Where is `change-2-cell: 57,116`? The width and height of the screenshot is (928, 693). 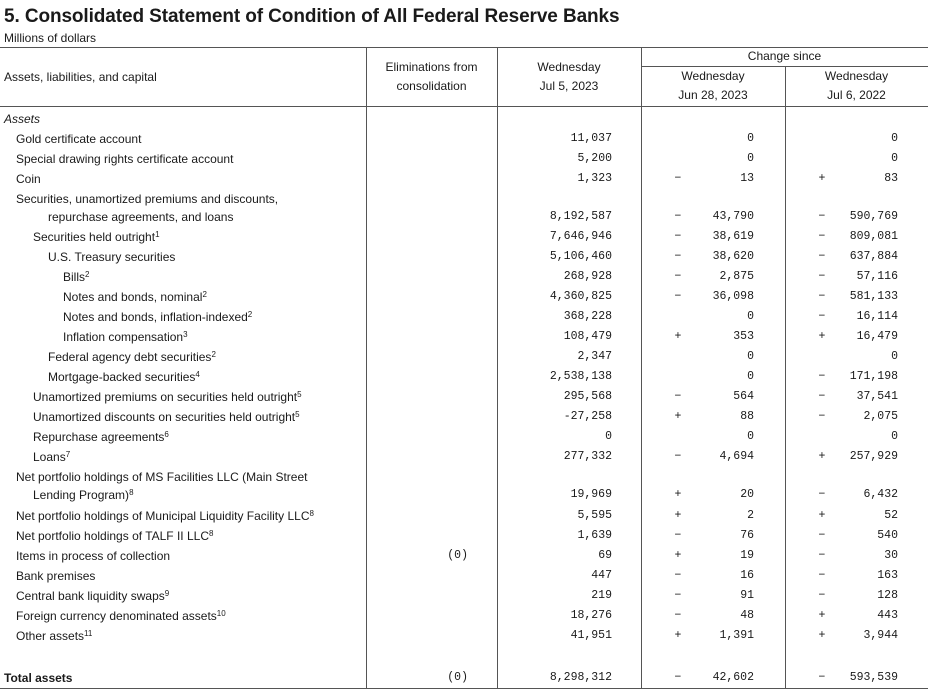
change-2-cell: 57,116 is located at coordinates (877, 276).